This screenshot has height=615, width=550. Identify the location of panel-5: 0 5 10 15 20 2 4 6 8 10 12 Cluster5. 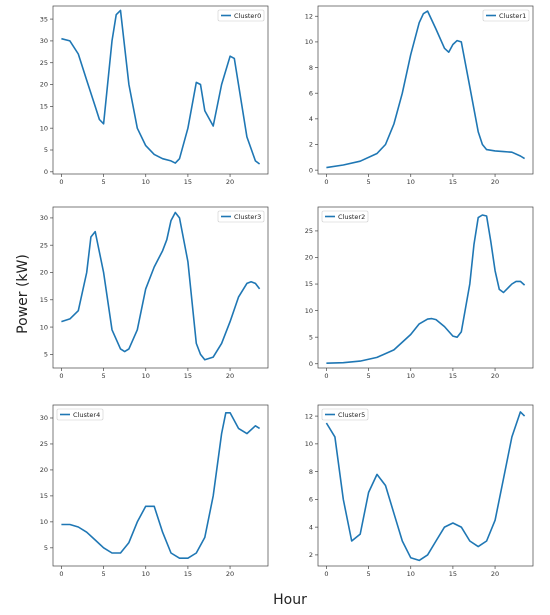
(419, 491).